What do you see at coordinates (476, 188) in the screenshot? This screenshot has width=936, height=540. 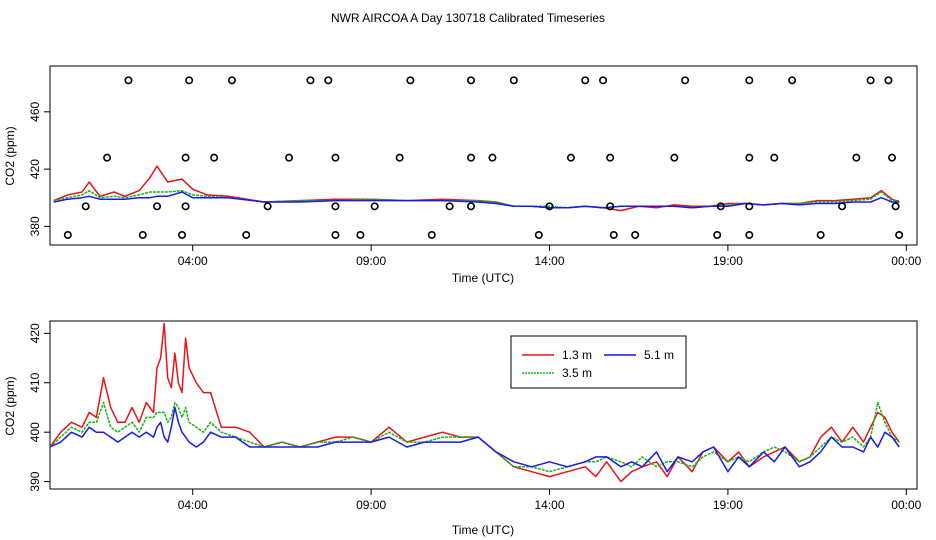 I see `top-series-group` at bounding box center [476, 188].